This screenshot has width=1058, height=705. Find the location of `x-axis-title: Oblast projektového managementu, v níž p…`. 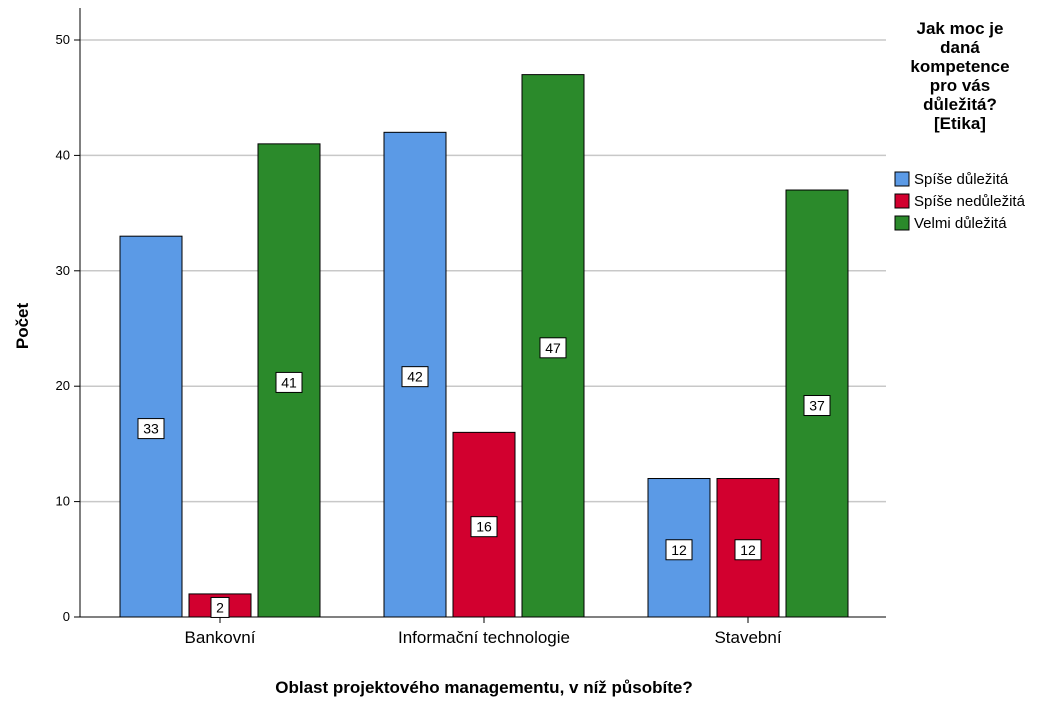

x-axis-title: Oblast projektového managementu, v níž p… is located at coordinates (484, 687).